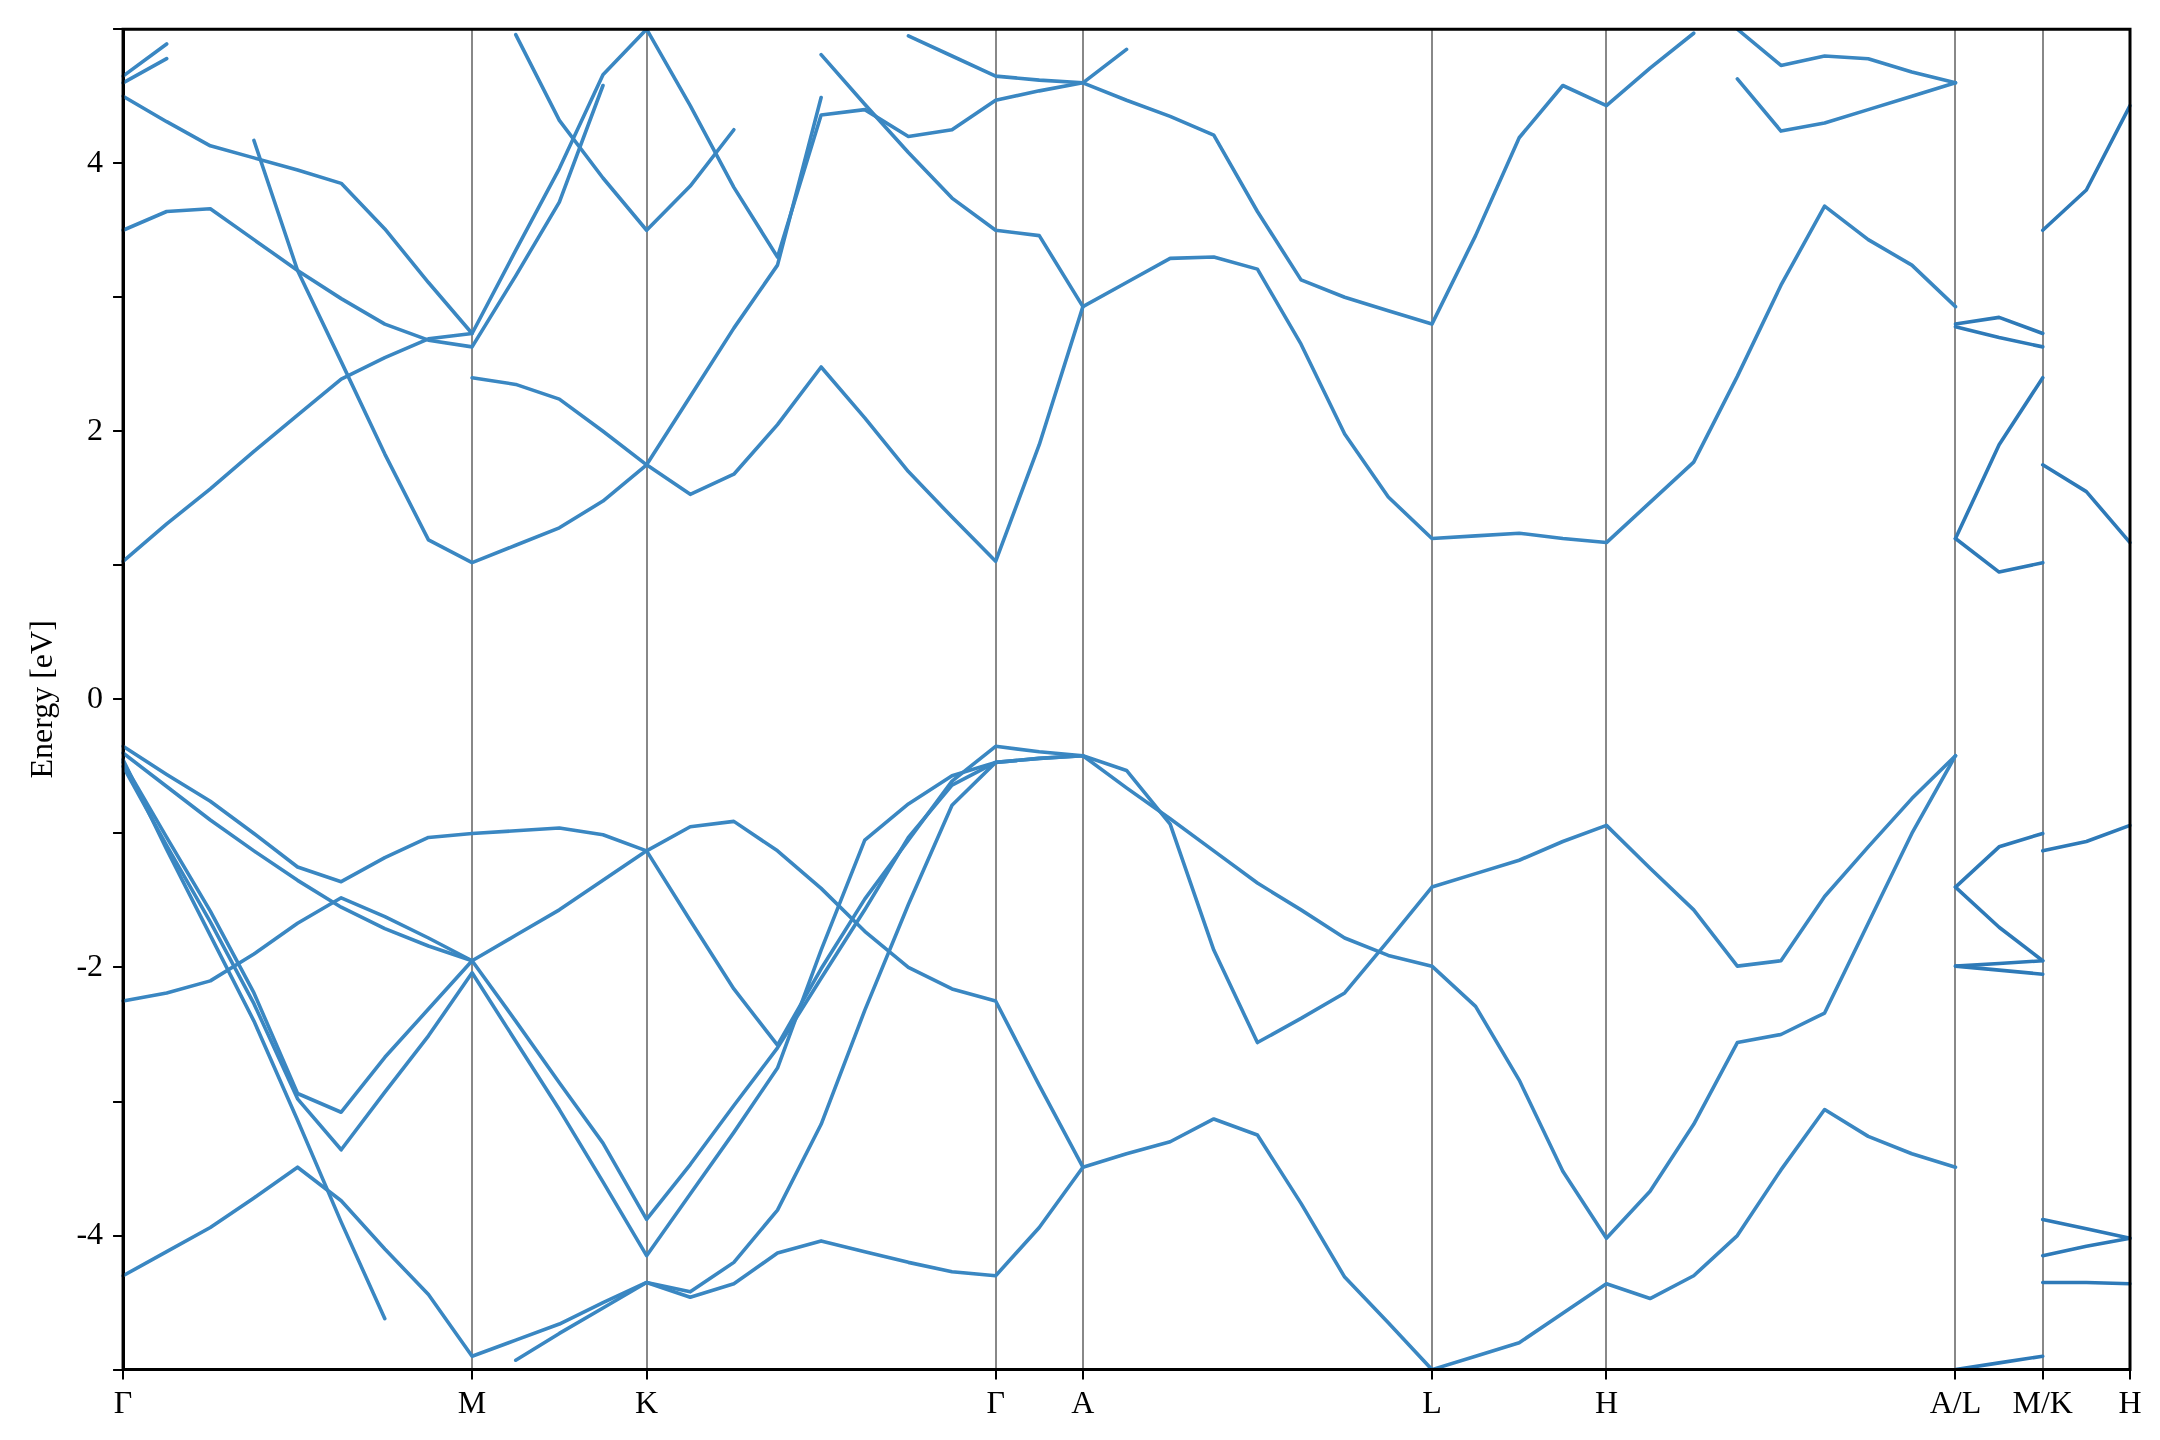  Describe the element at coordinates (95, 696) in the screenshot. I see `y-tick-label: 0` at that location.